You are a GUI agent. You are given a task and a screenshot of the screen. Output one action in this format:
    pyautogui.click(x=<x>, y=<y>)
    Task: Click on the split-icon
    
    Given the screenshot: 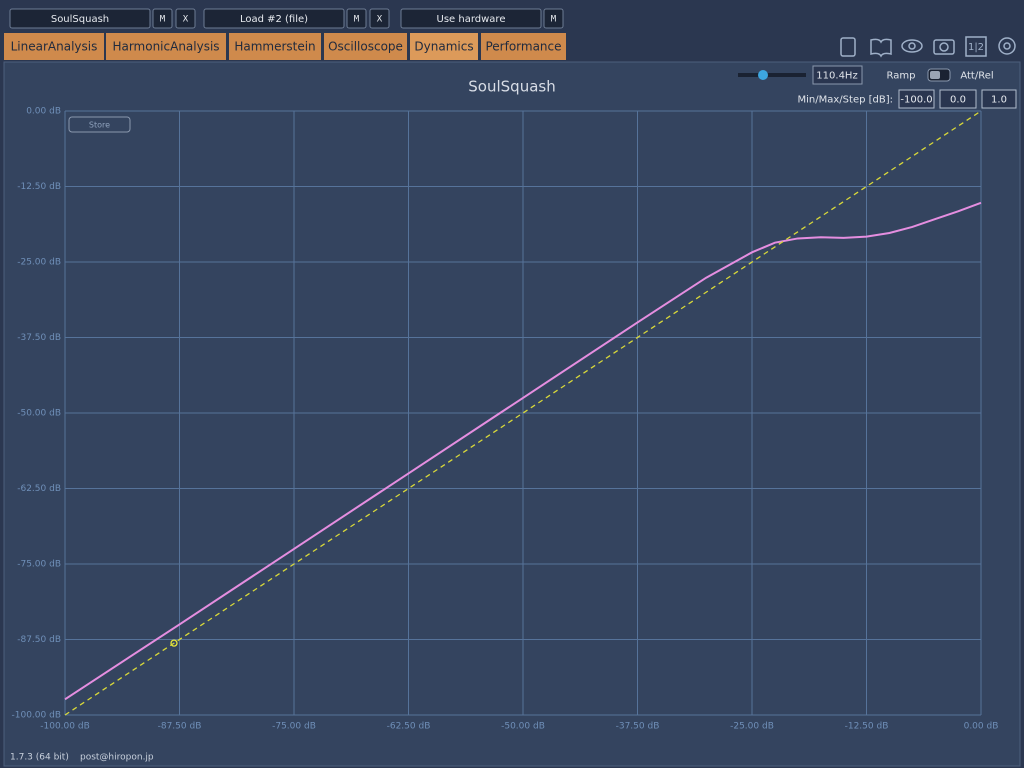 What is the action you would take?
    pyautogui.click(x=976, y=46)
    